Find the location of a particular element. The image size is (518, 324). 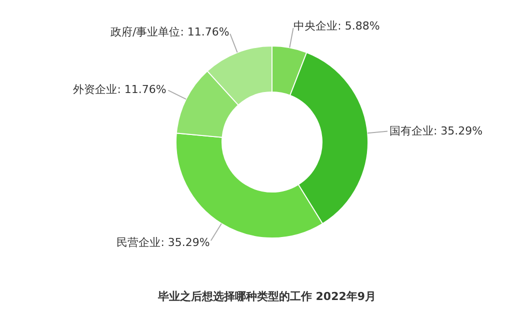

slice-label: 中央企业: 5.88% is located at coordinates (337, 26).